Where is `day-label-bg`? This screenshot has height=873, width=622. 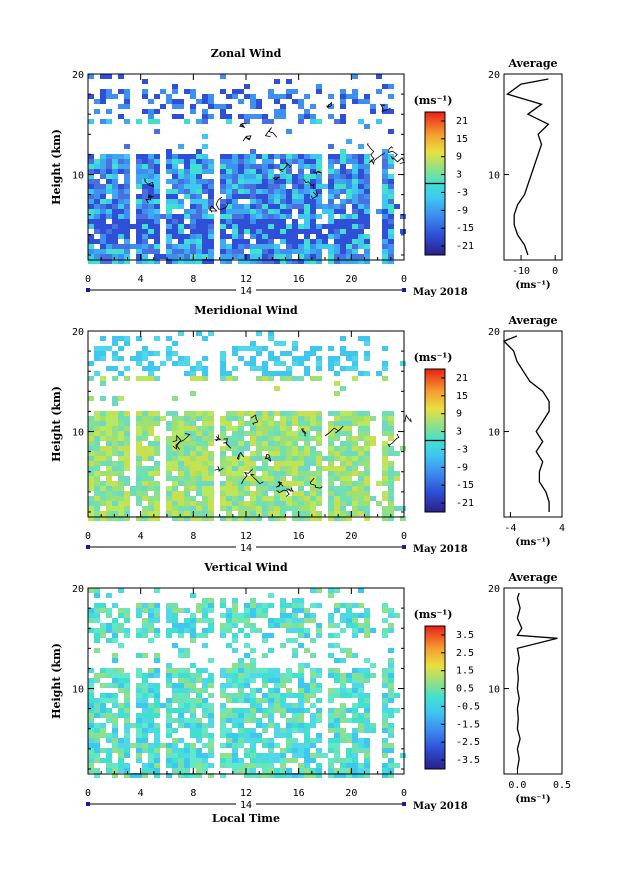
day-label-bg is located at coordinates (246, 547).